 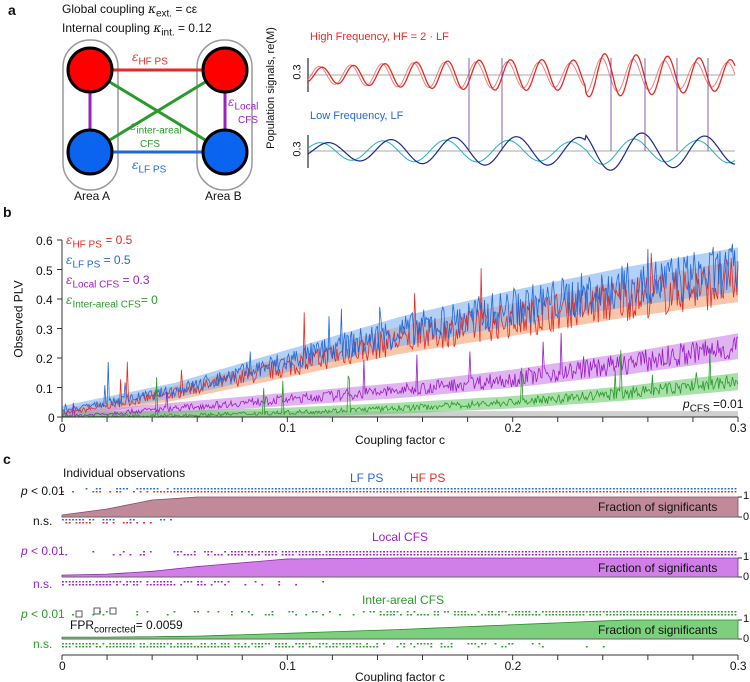 What do you see at coordinates (43, 521) in the screenshot?
I see `ns-label: n.s.` at bounding box center [43, 521].